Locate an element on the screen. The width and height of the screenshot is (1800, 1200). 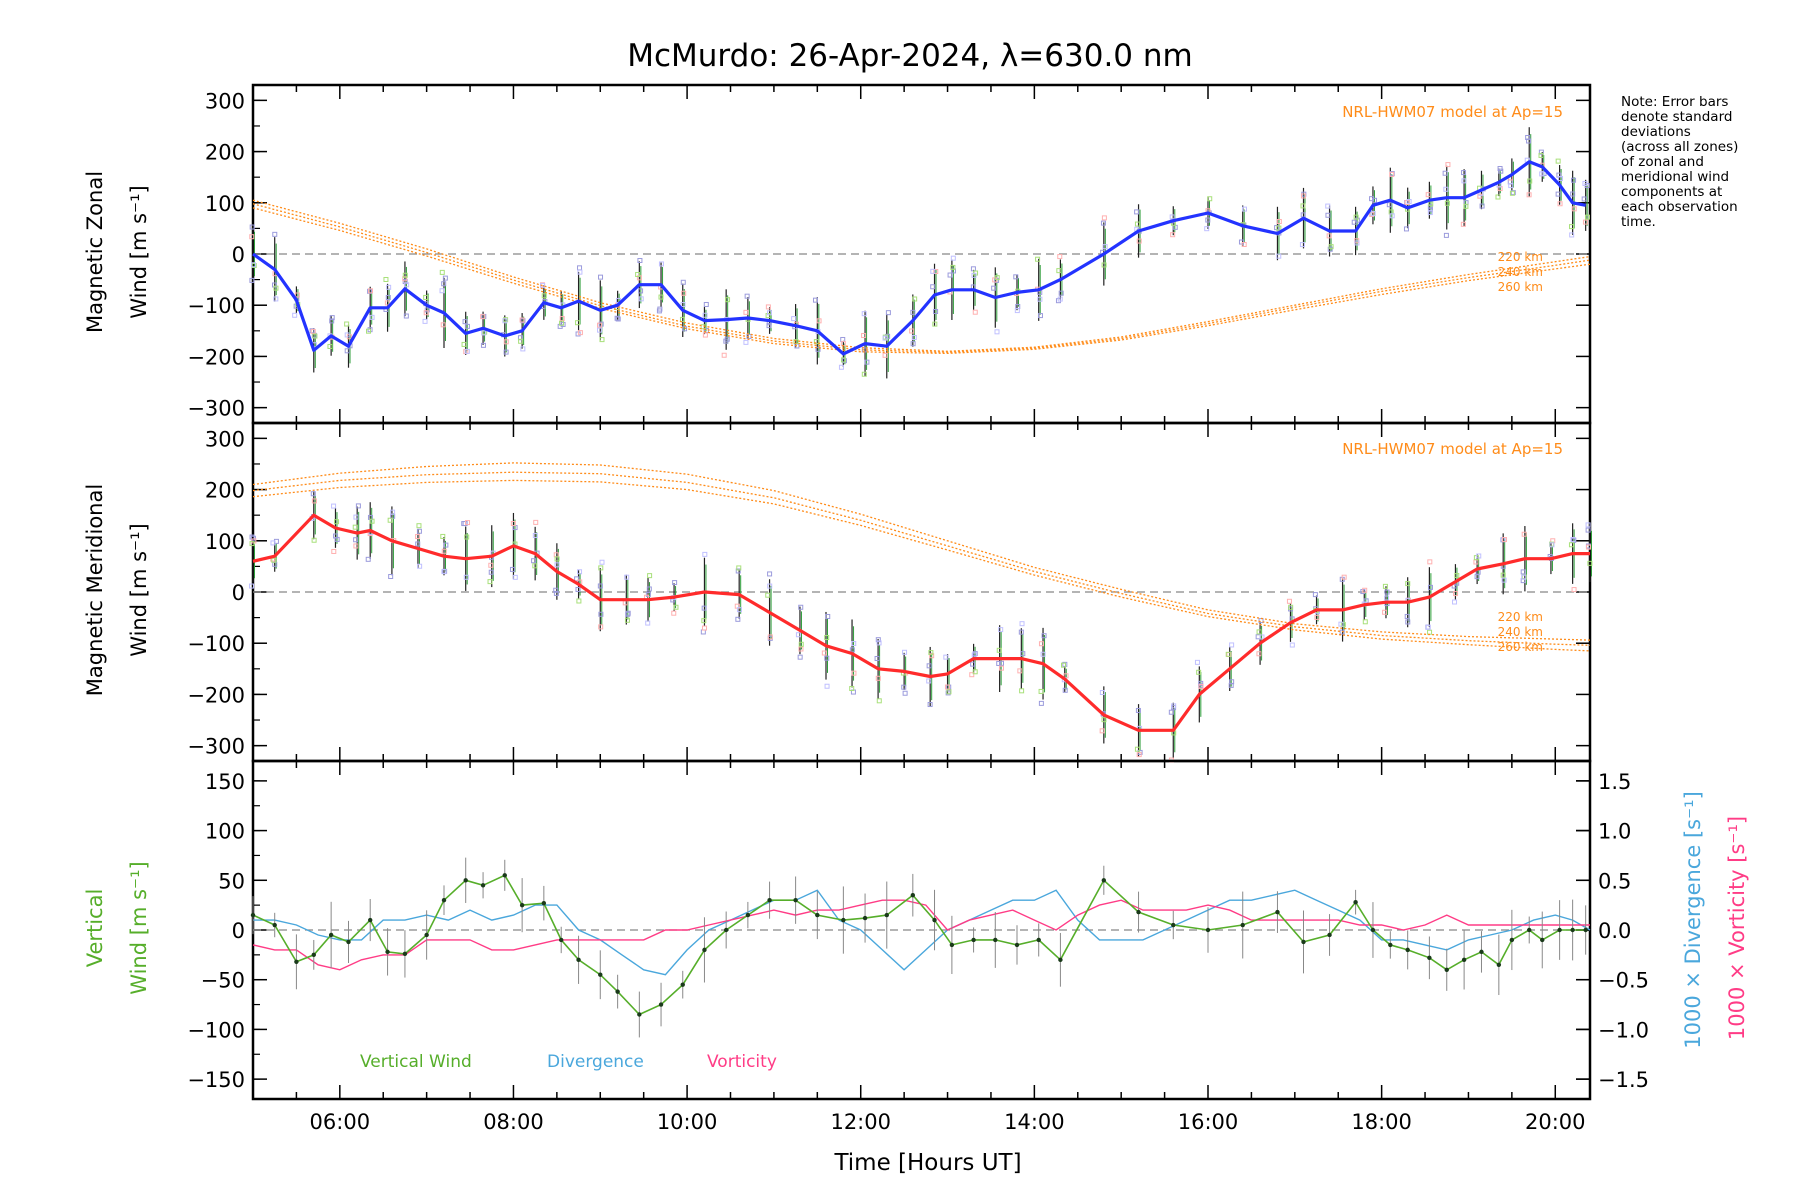
x-tick-label: 20:00 is located at coordinates (1555, 1122).